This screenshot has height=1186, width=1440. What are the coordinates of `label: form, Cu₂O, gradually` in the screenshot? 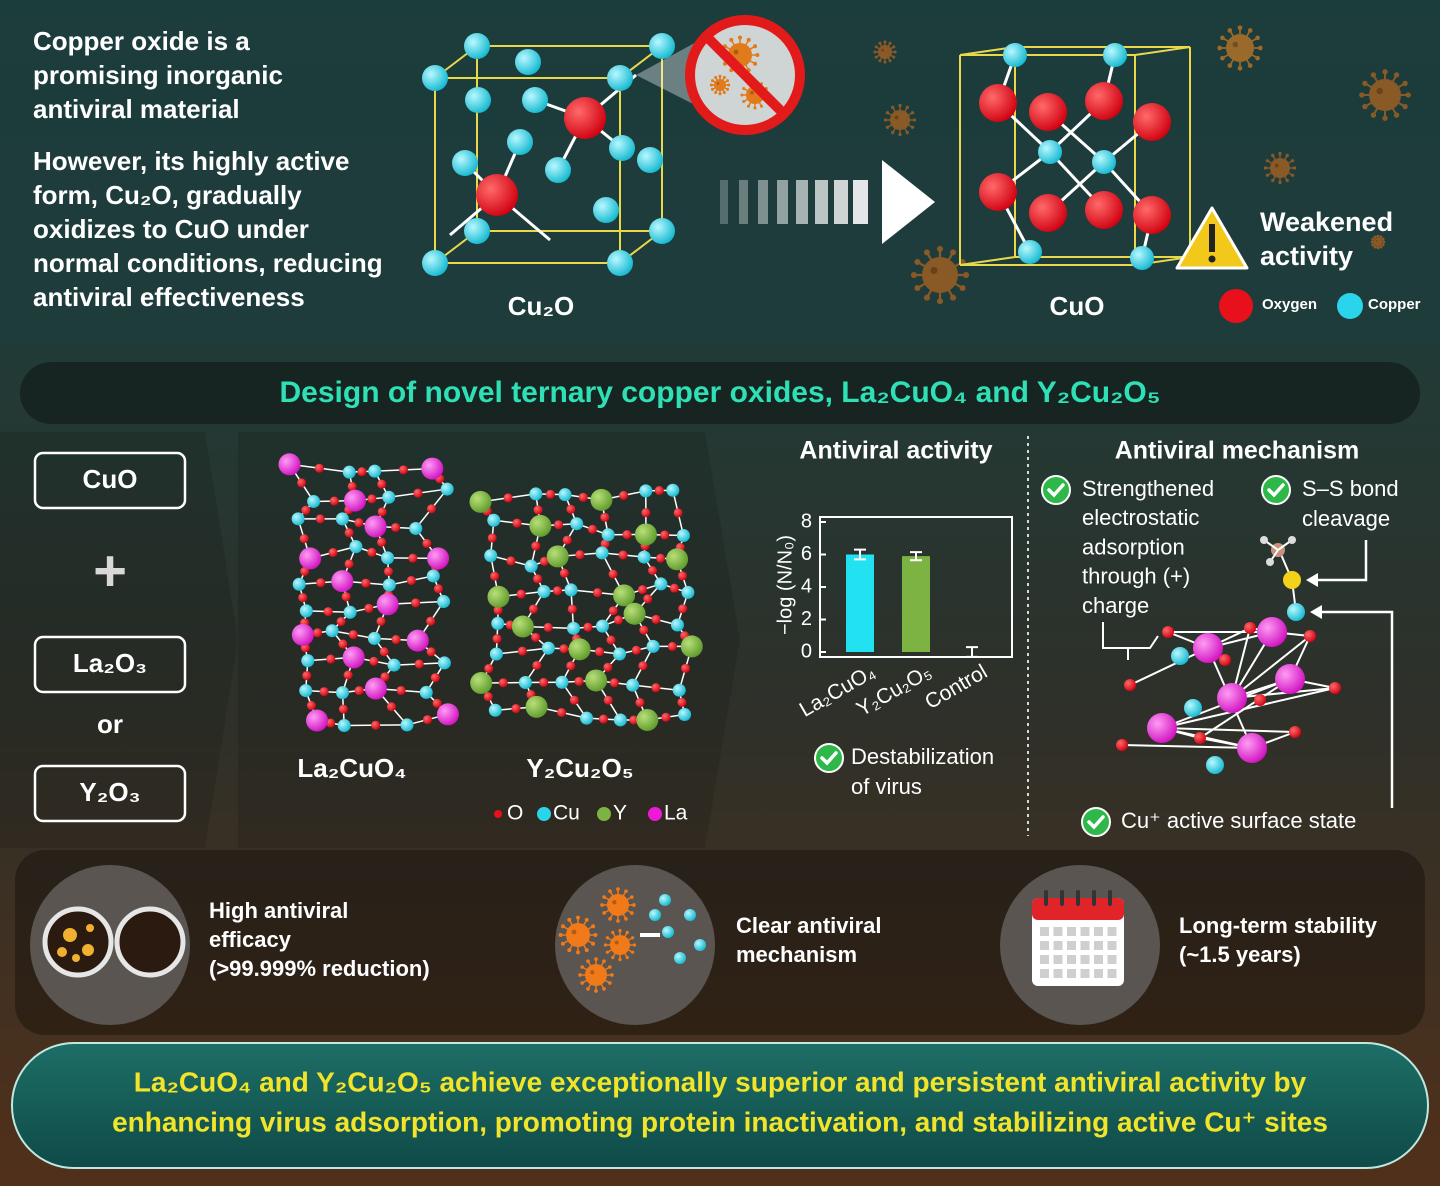 It's located at (167, 195).